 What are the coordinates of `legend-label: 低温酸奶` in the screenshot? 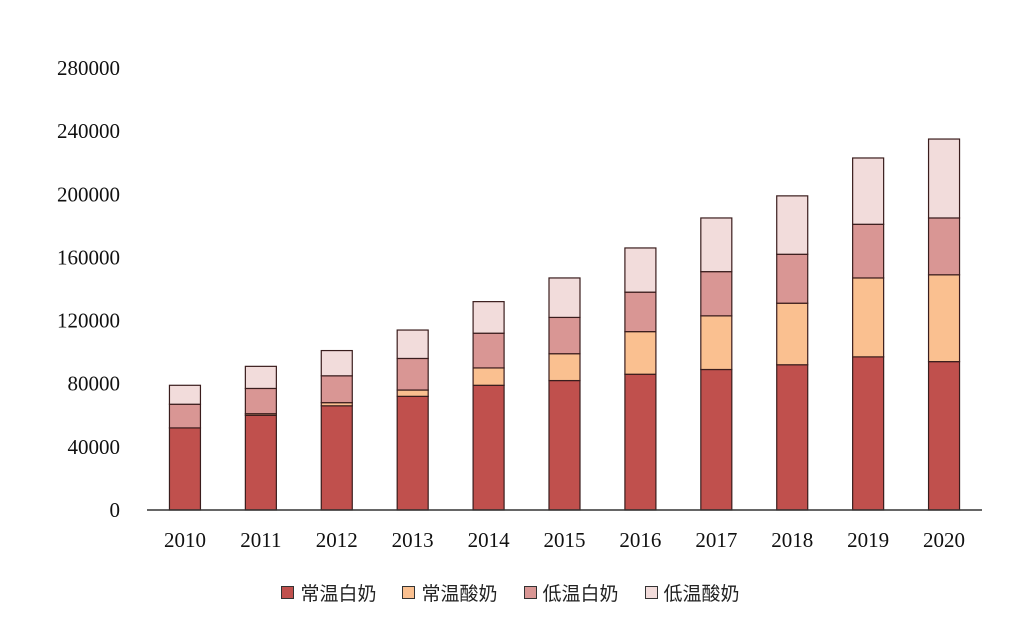 It's located at (701, 593).